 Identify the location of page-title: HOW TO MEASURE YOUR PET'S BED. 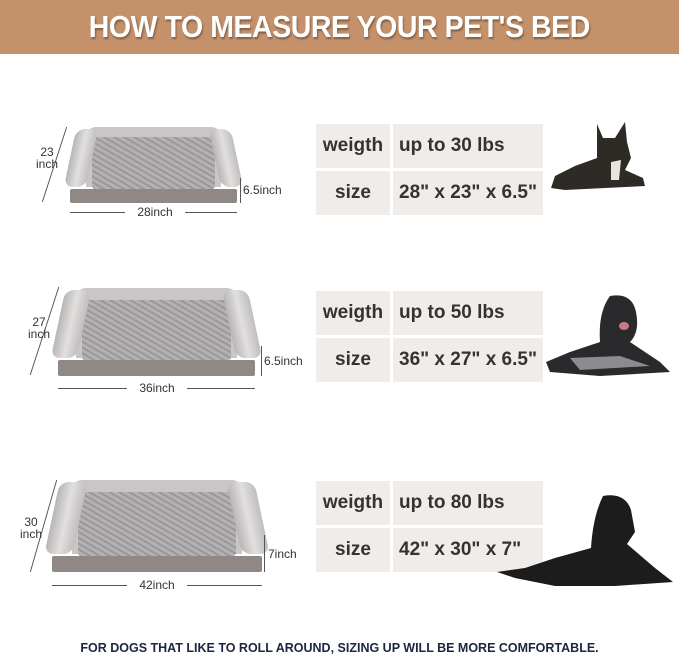
(339, 26).